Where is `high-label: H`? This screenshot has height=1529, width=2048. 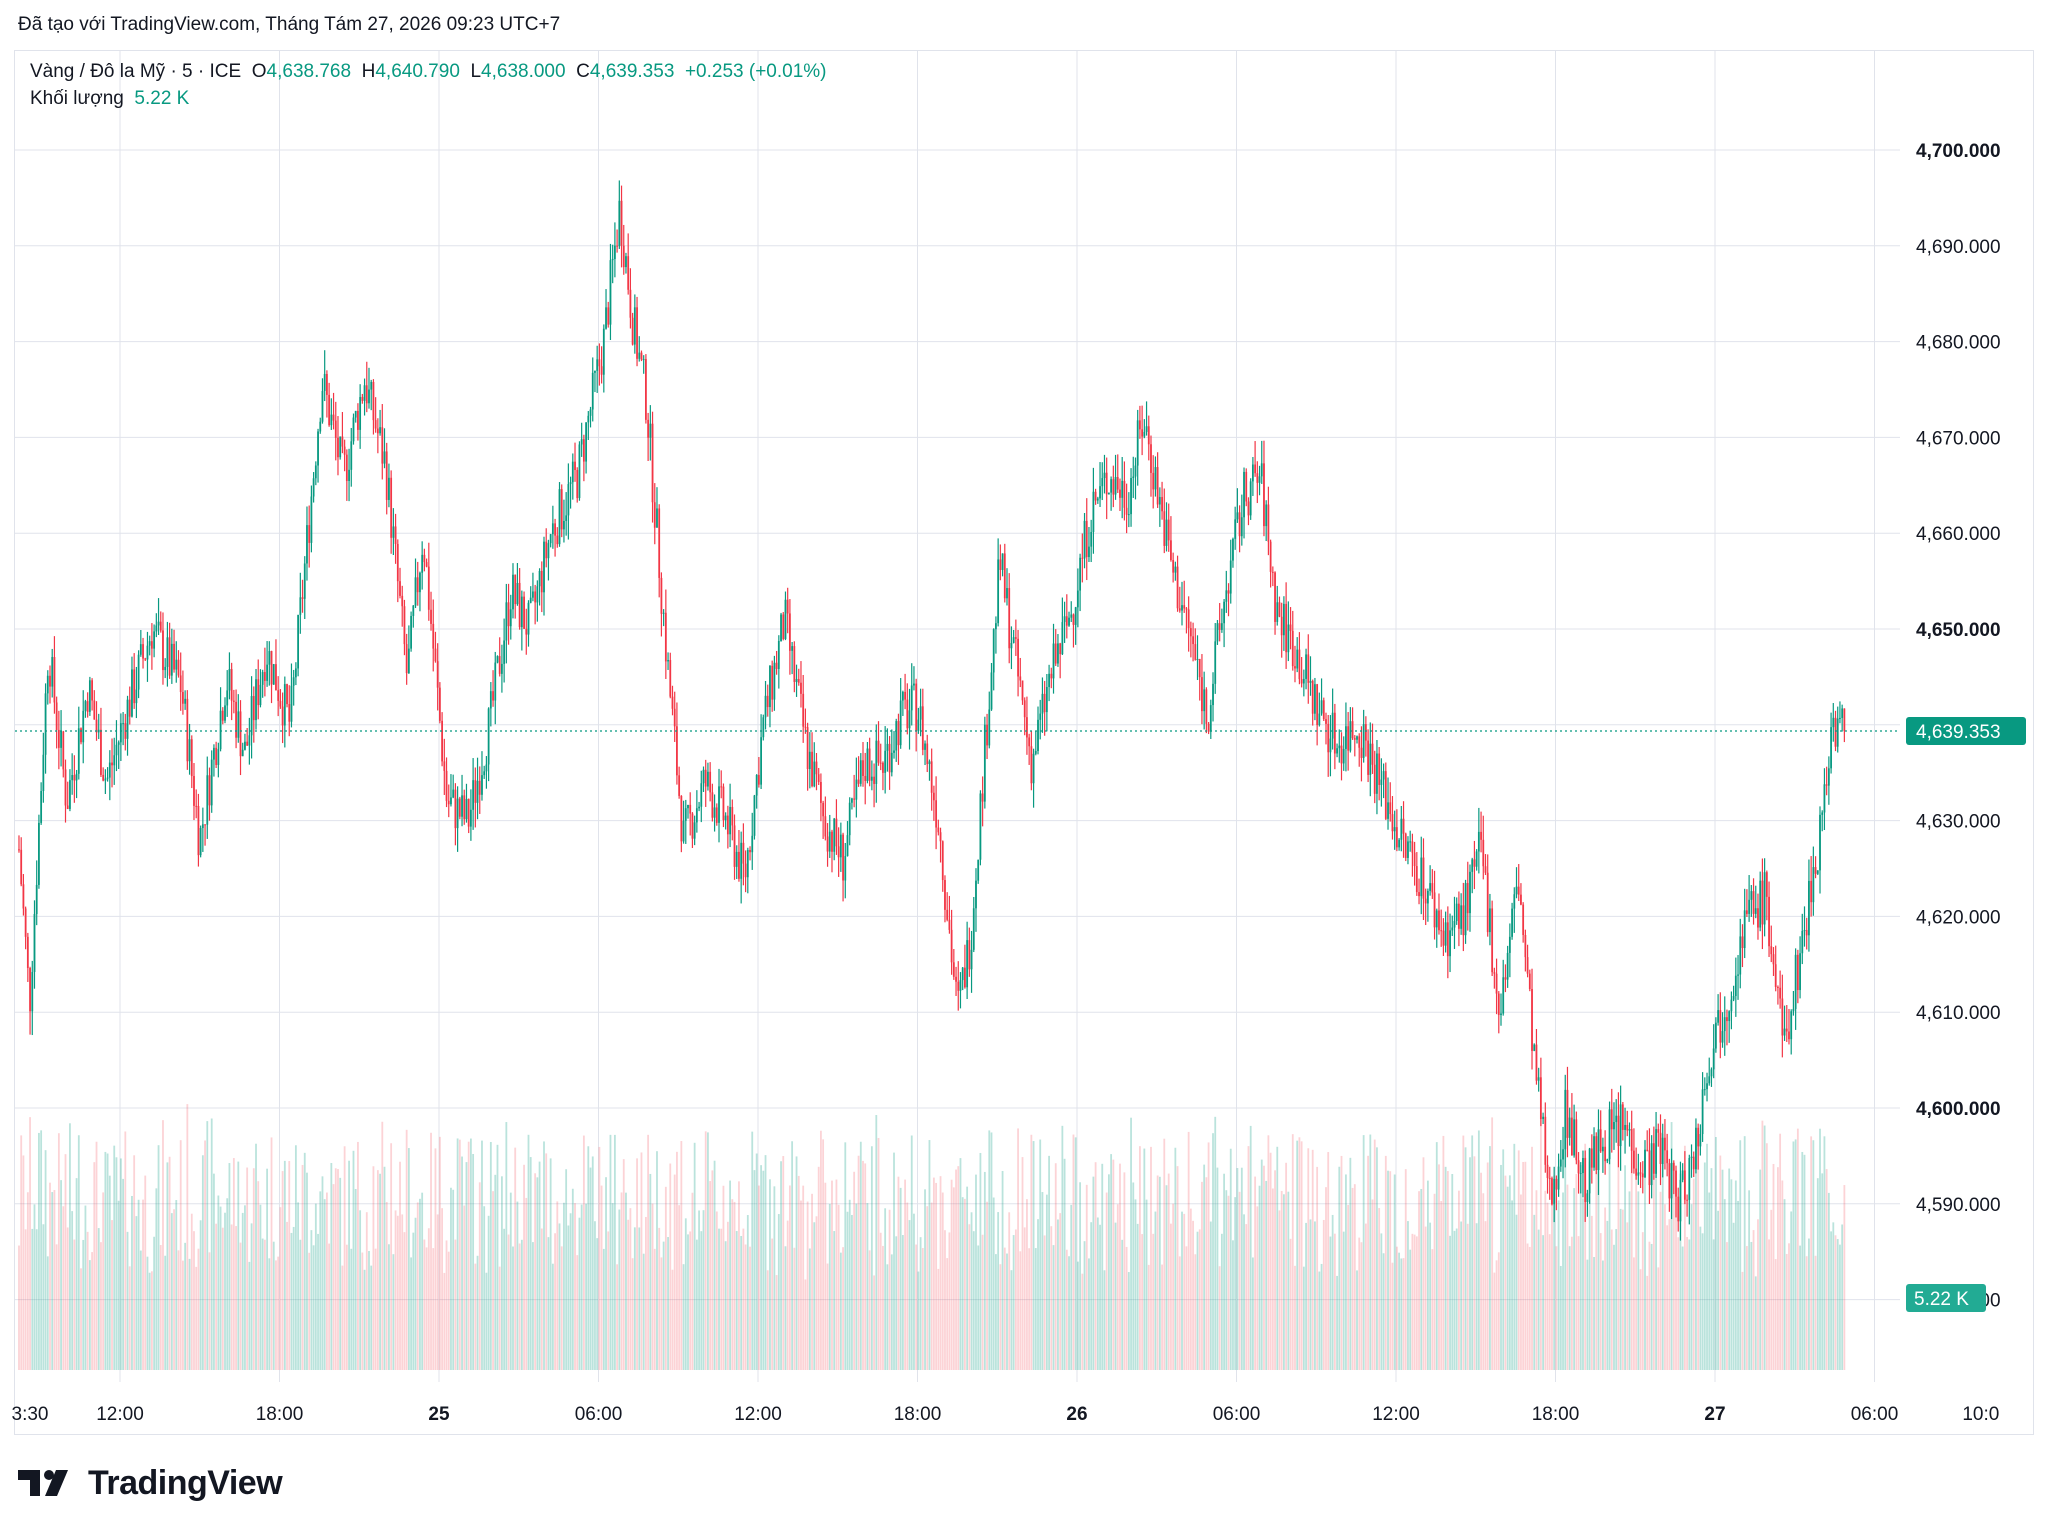 high-label: H is located at coordinates (368, 71).